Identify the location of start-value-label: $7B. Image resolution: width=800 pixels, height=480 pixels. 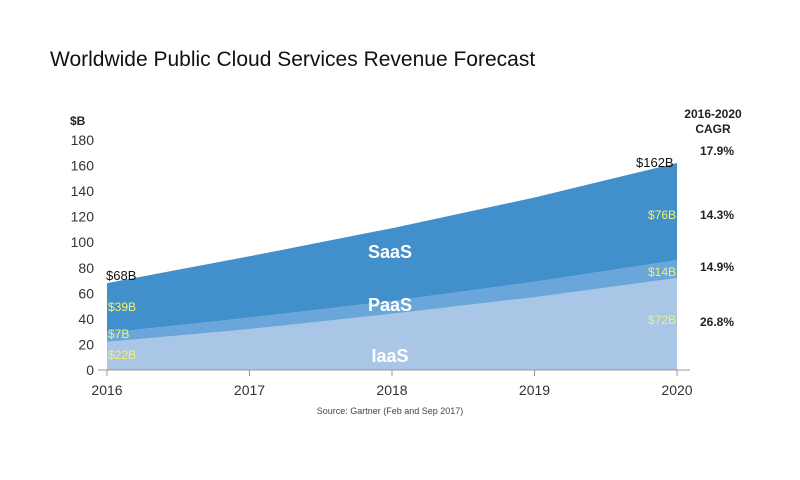
(118, 334).